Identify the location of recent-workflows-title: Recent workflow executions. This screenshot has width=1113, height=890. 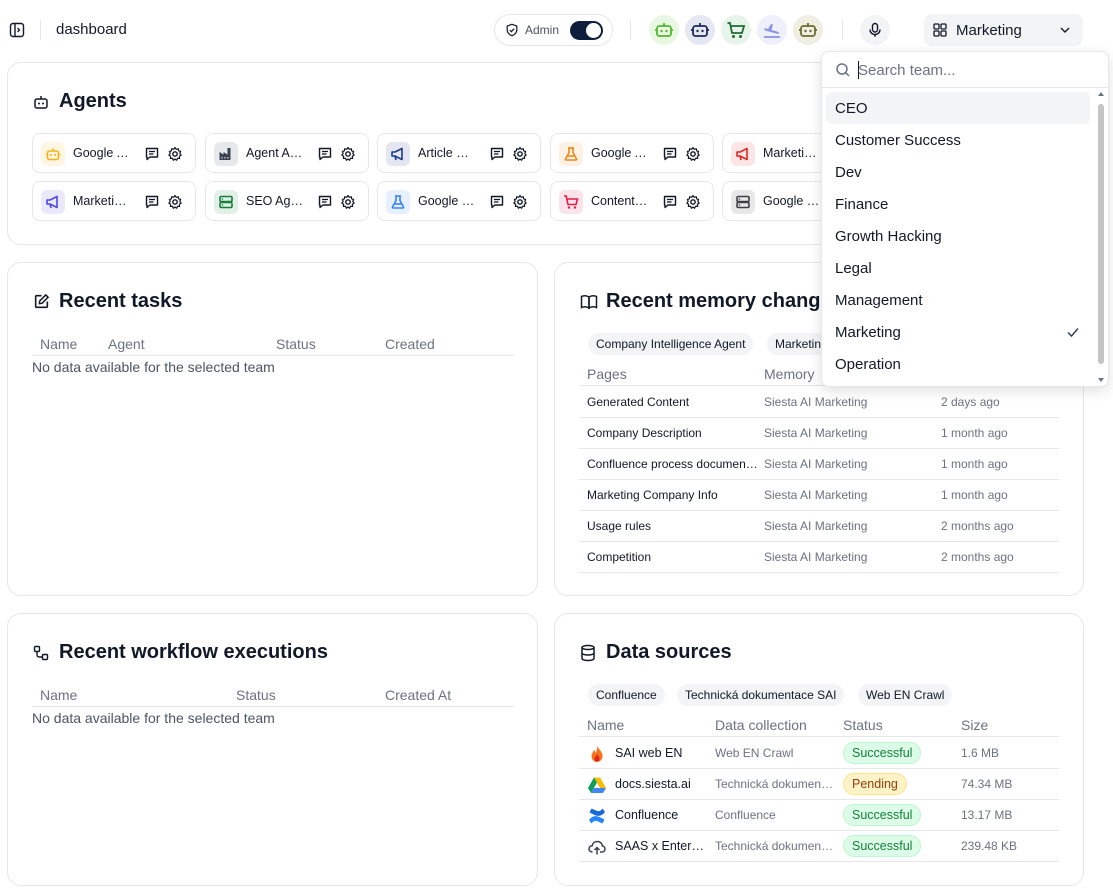
(193, 652).